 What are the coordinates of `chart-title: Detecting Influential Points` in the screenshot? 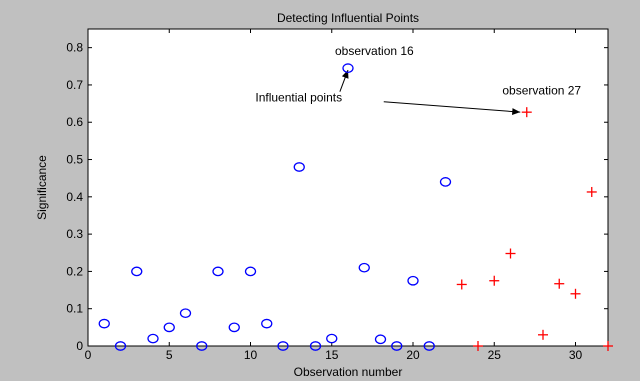 It's located at (348, 18).